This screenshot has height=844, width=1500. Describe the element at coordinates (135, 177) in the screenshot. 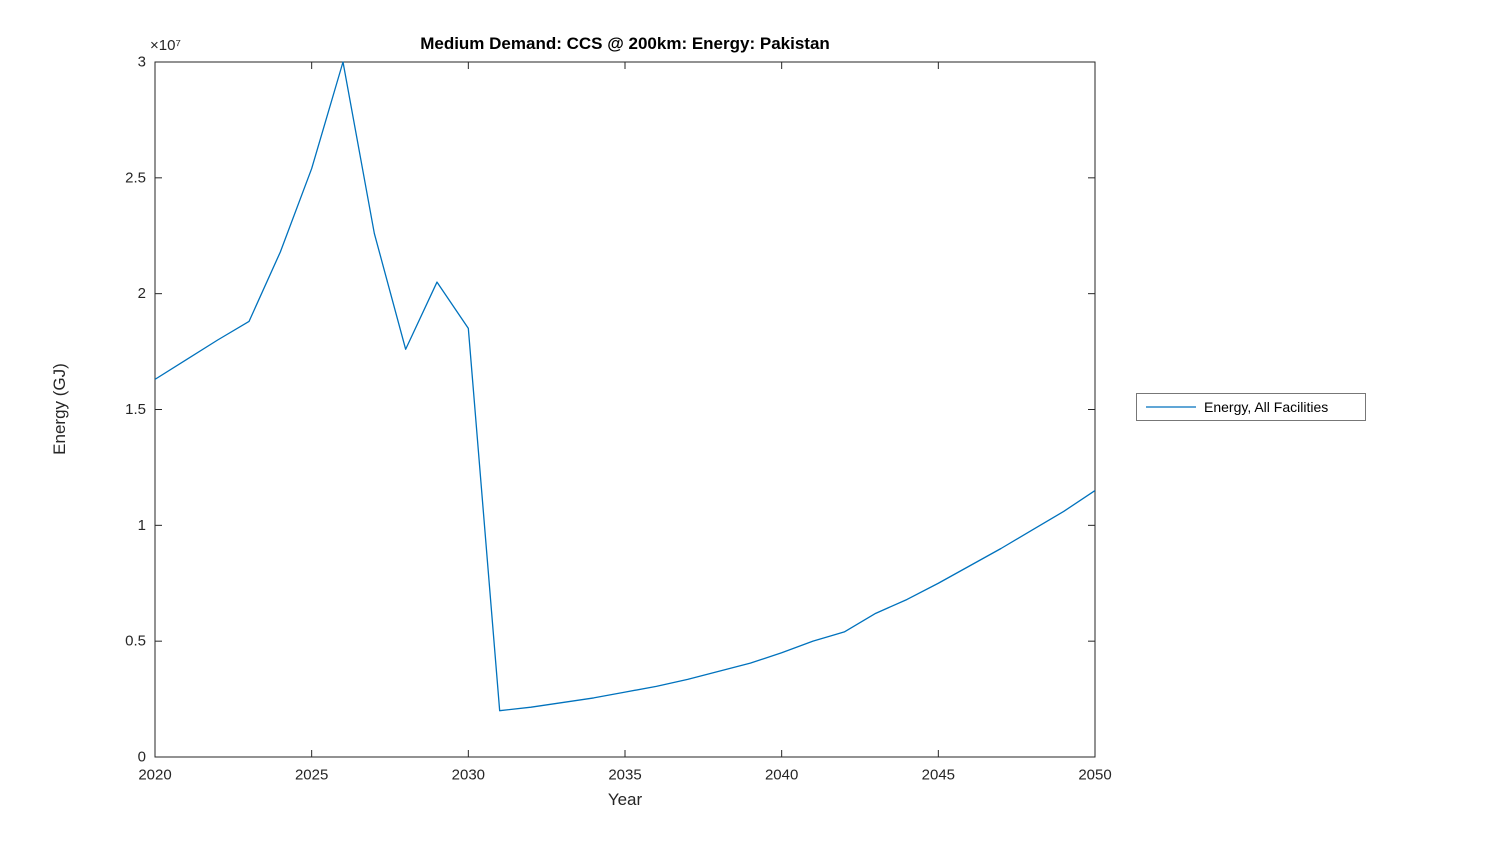

I see `y-tick-label: 2.5` at that location.